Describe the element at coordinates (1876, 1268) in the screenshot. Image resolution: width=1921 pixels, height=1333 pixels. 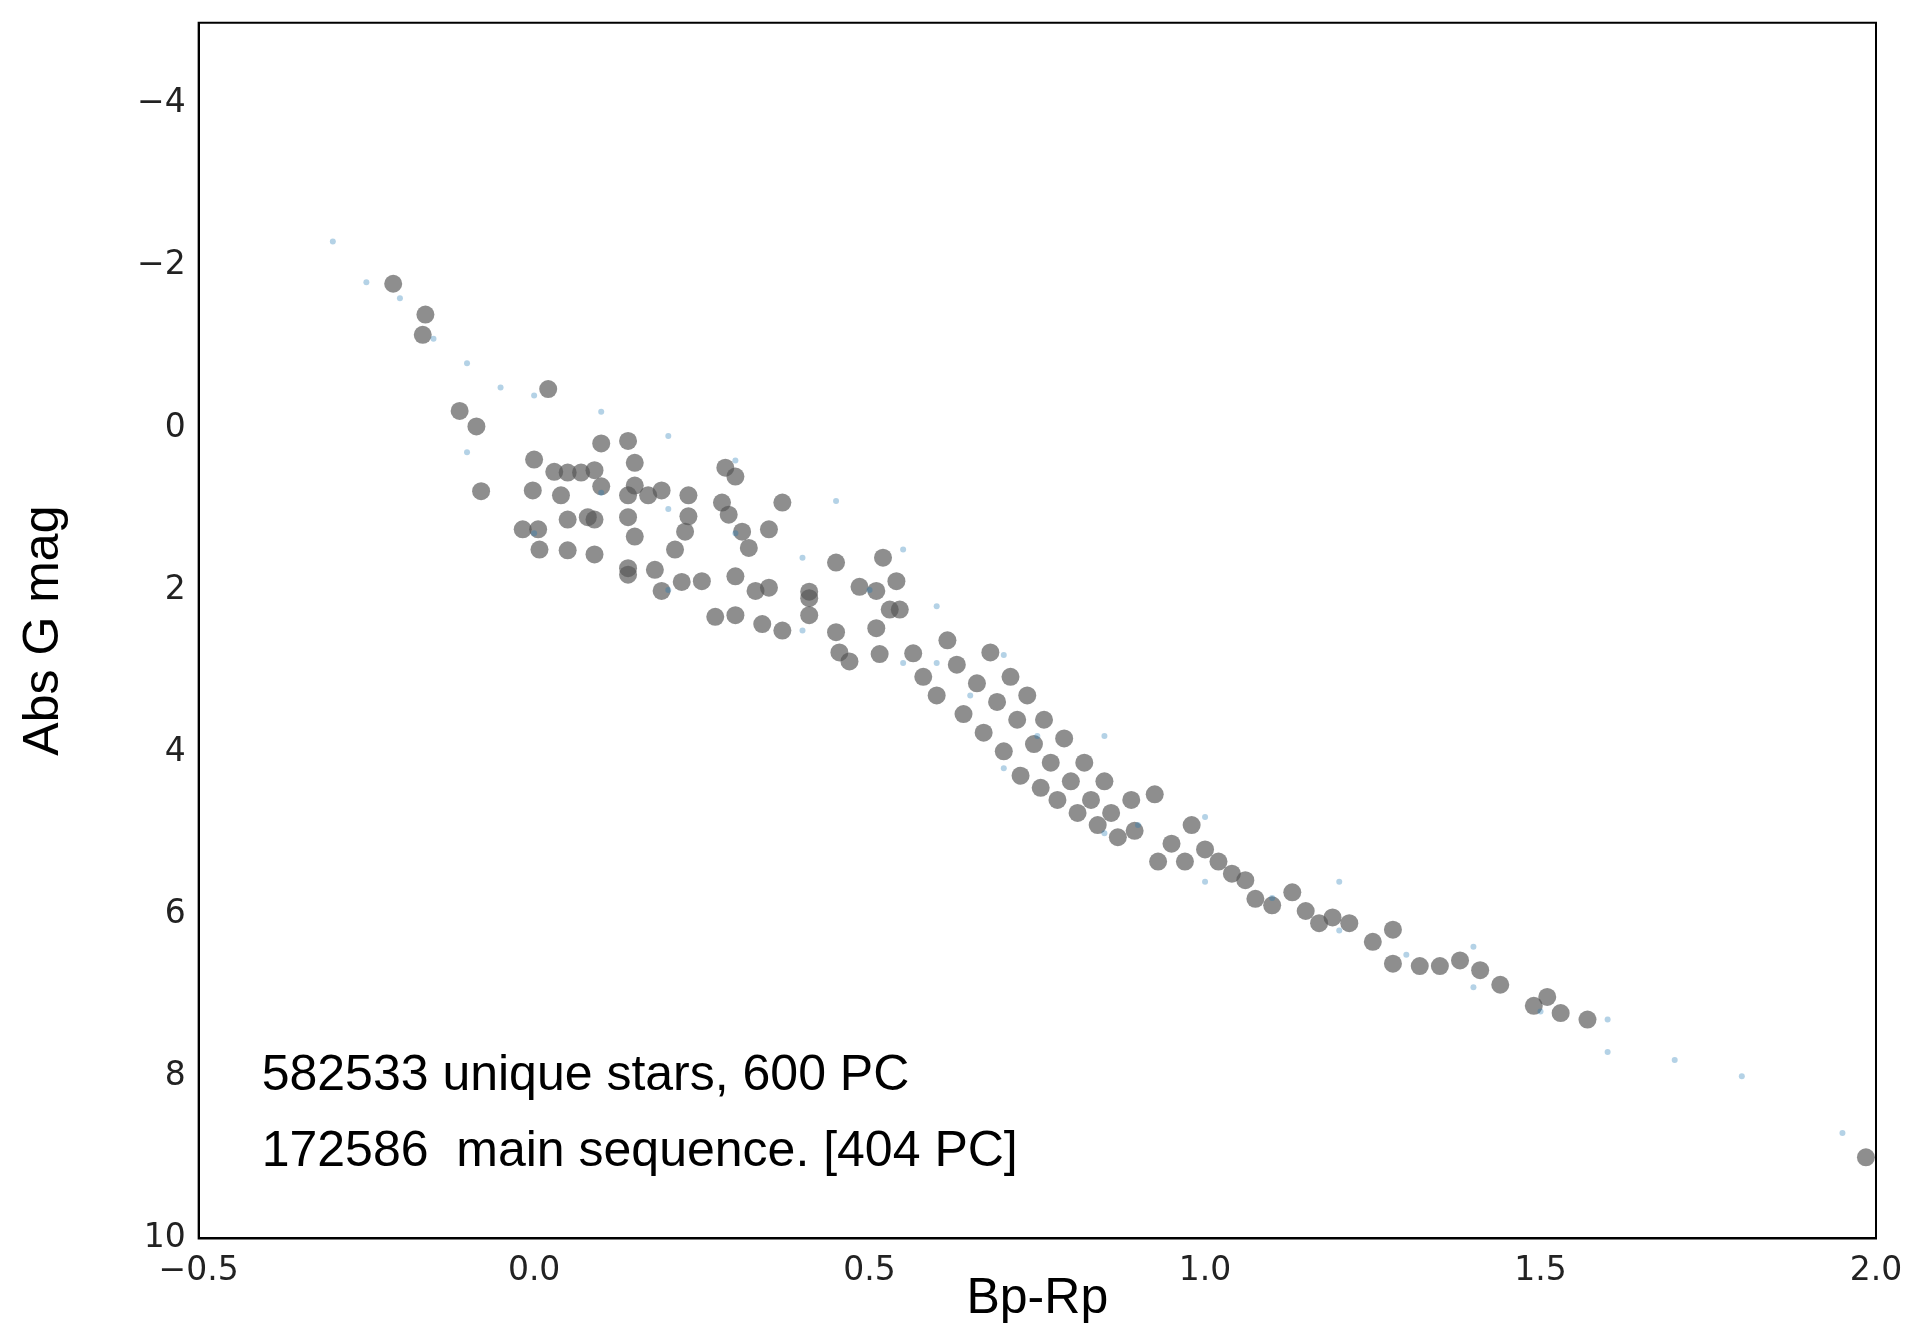
I see `x-tick-label: 2.0` at that location.